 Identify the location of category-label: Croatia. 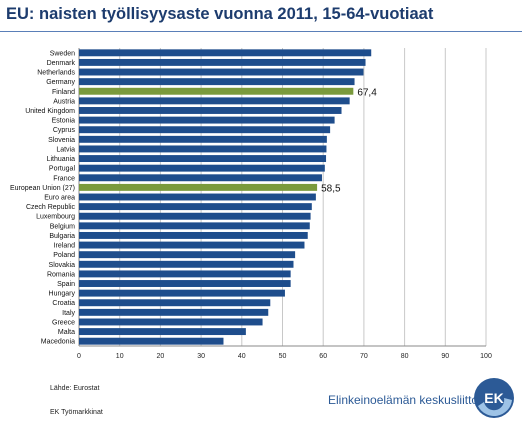
(63, 303).